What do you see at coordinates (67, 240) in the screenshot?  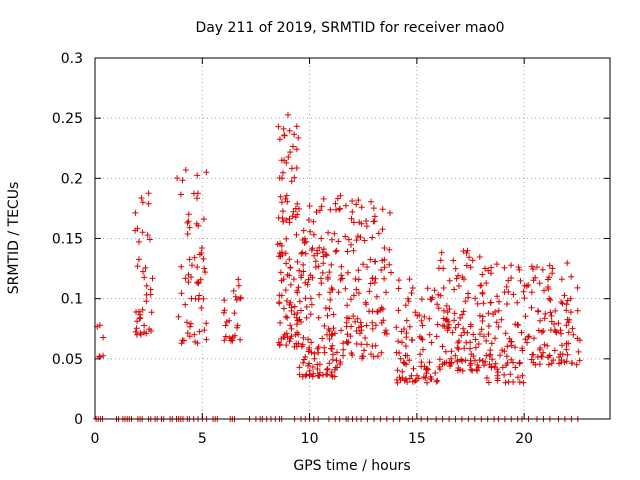 I see `y-tick-label: 0.15` at bounding box center [67, 240].